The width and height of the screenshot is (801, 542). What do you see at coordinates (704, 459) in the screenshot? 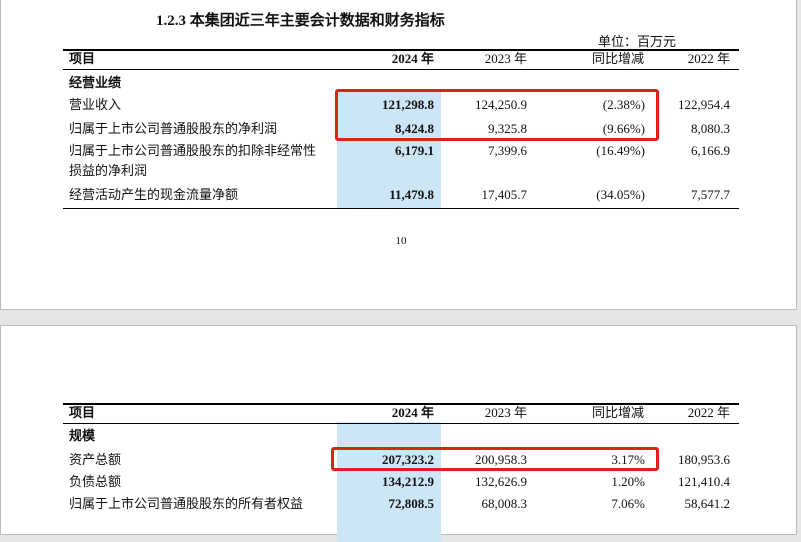
I see `cell-value: 180,953.6` at bounding box center [704, 459].